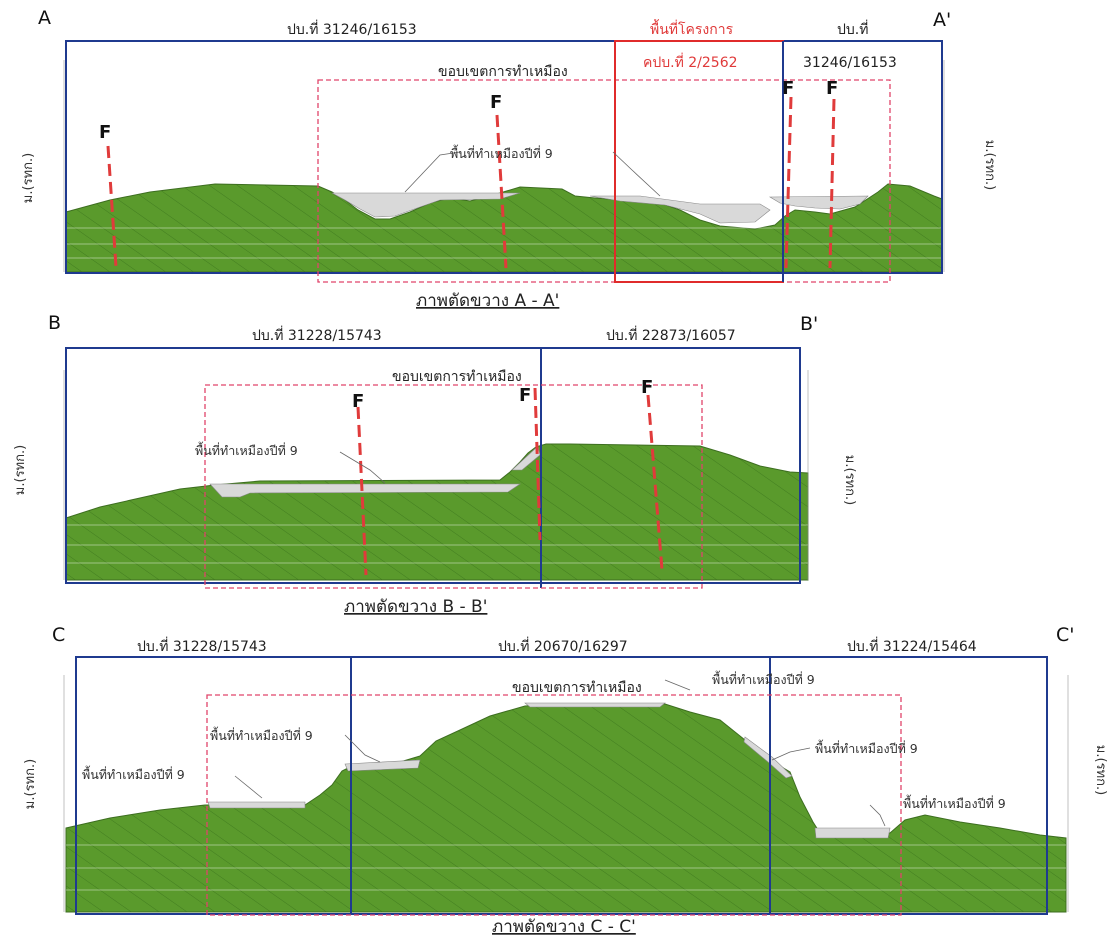  What do you see at coordinates (852, 29) in the screenshot?
I see `section-a-lot-2: ปบ.ที่` at bounding box center [852, 29].